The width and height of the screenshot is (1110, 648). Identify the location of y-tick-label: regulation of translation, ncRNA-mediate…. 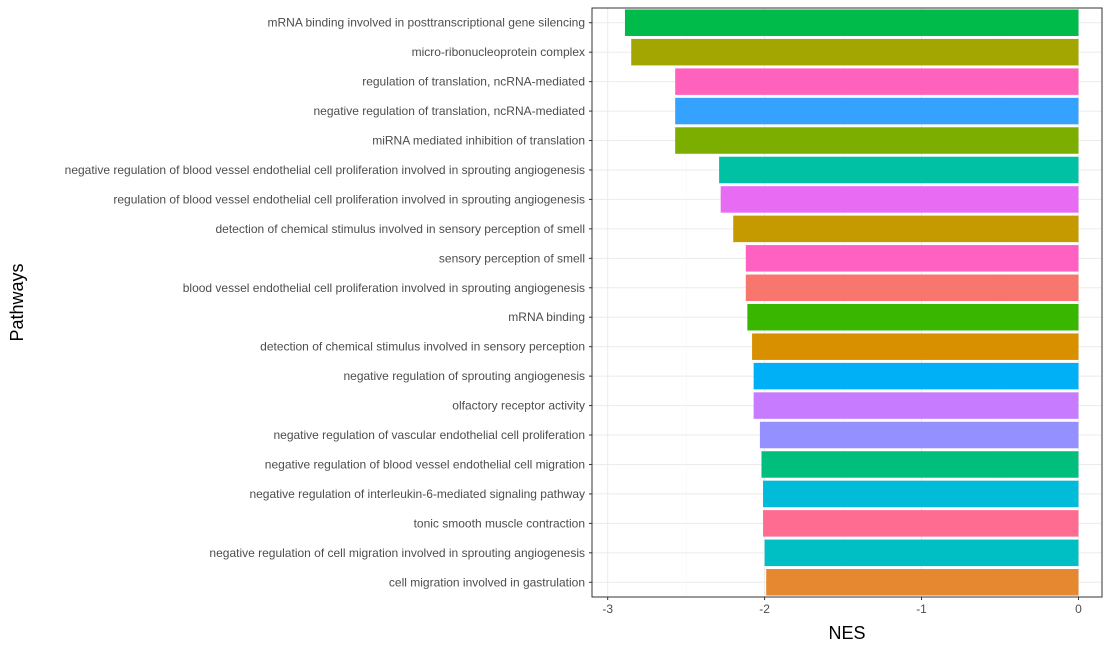
(473, 82).